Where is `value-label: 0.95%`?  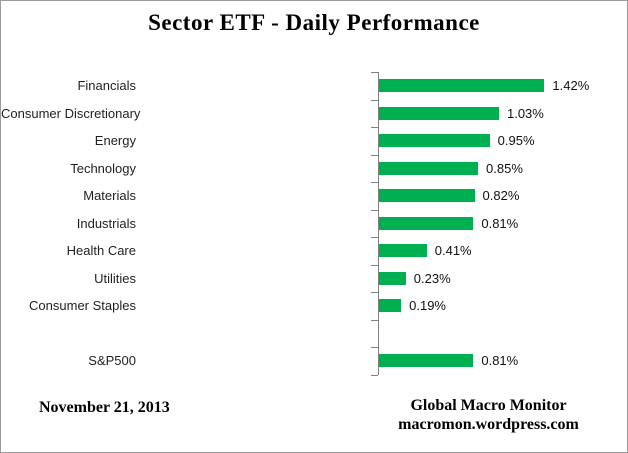
value-label: 0.95% is located at coordinates (516, 140).